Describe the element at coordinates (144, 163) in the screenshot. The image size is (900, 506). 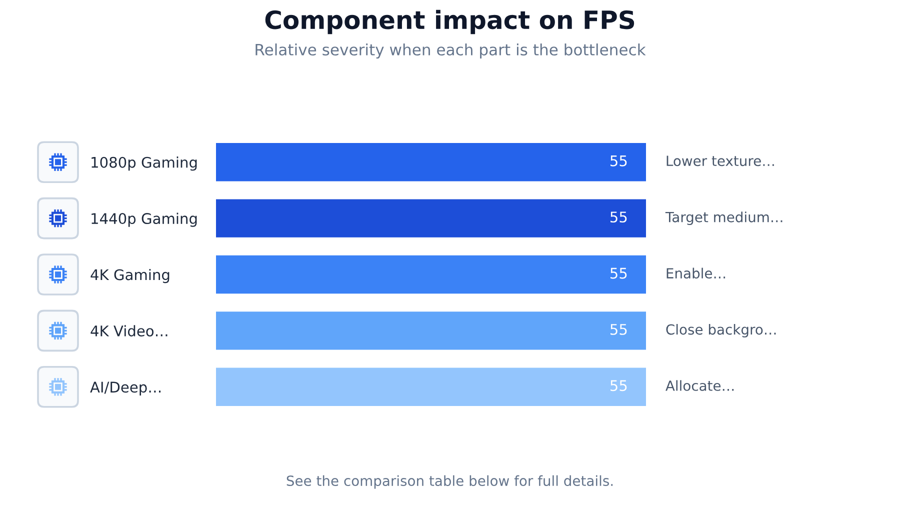
I see `y-tick-label: 1080p Gaming` at that location.